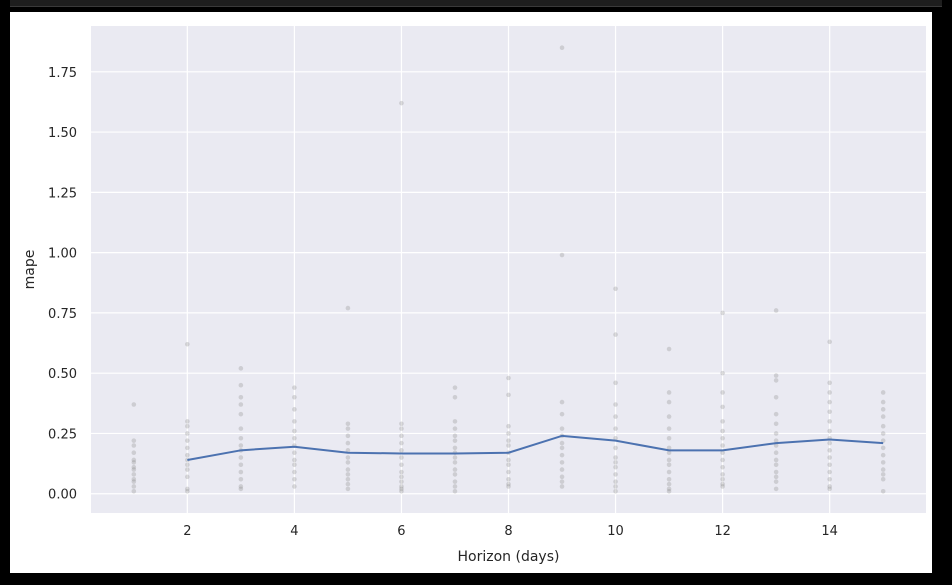  Describe the element at coordinates (62, 284) in the screenshot. I see `y-tick-labels: 0.00 0.25 0.50 0.75 1.00 1.25 1.50 1.75` at that location.